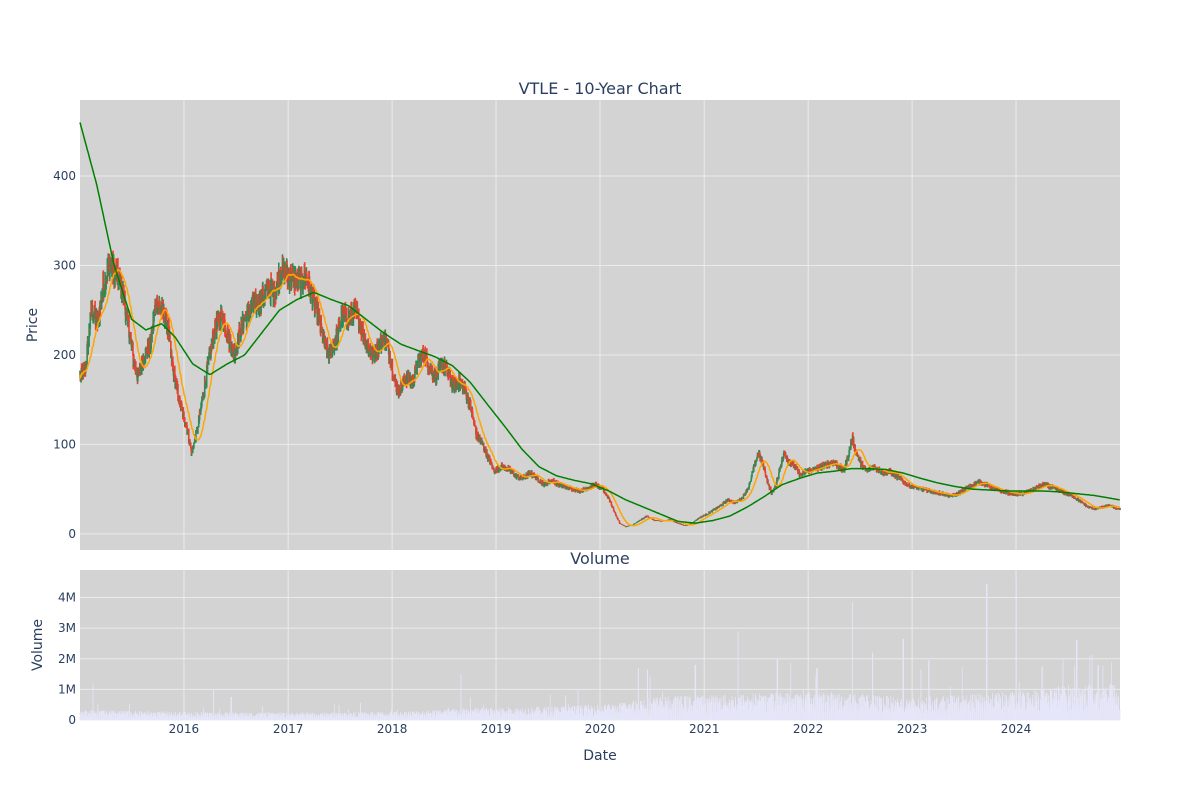 The height and width of the screenshot is (804, 1200). What do you see at coordinates (64, 355) in the screenshot?
I see `price-y-tick-label: 200` at bounding box center [64, 355].